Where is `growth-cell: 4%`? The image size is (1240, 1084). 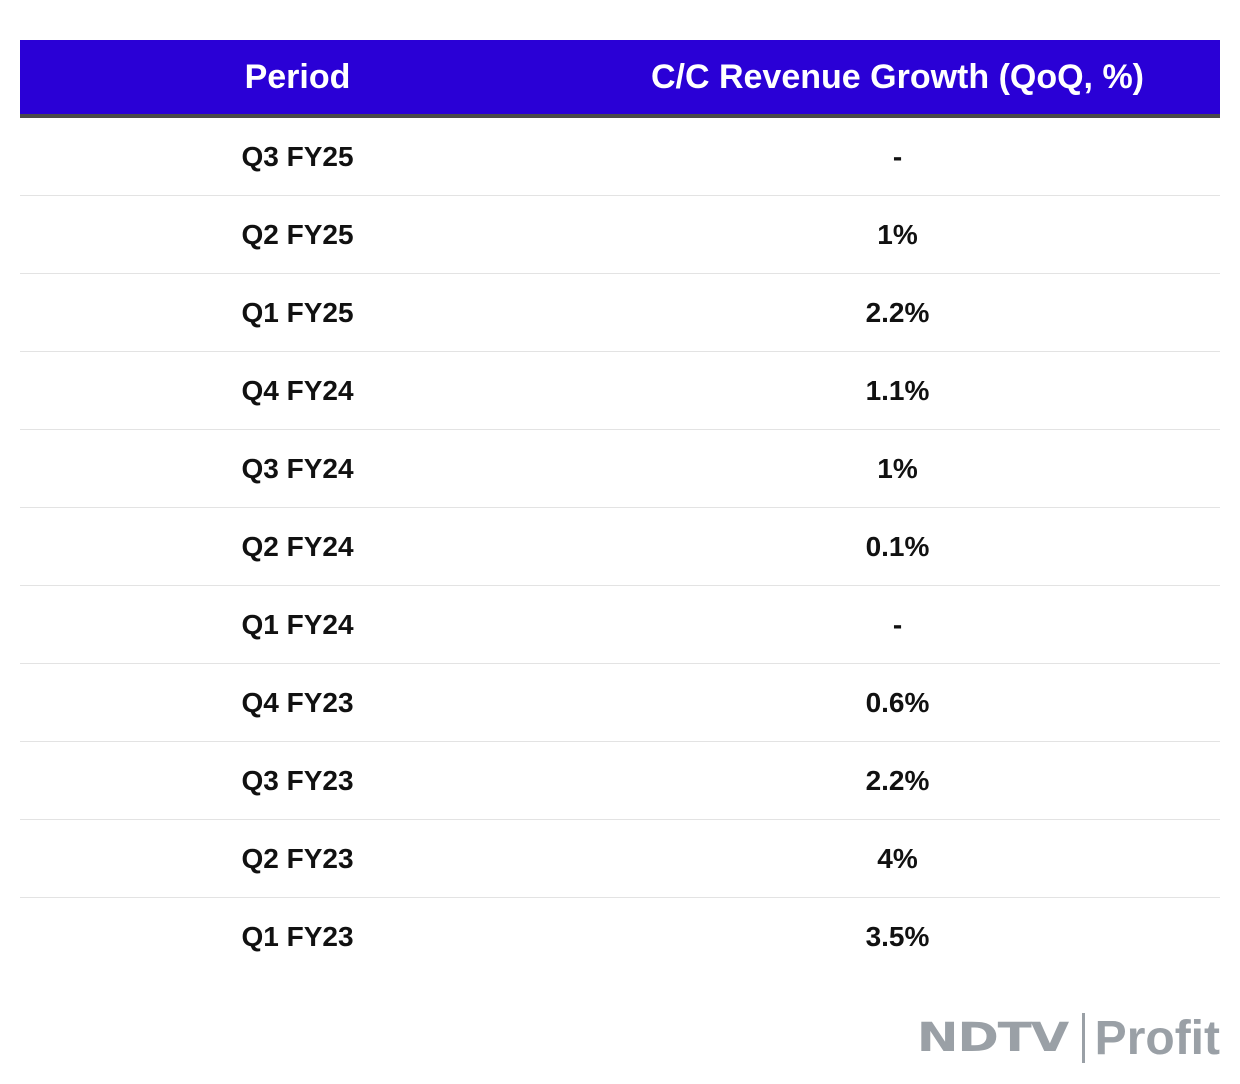 growth-cell: 4% is located at coordinates (897, 858).